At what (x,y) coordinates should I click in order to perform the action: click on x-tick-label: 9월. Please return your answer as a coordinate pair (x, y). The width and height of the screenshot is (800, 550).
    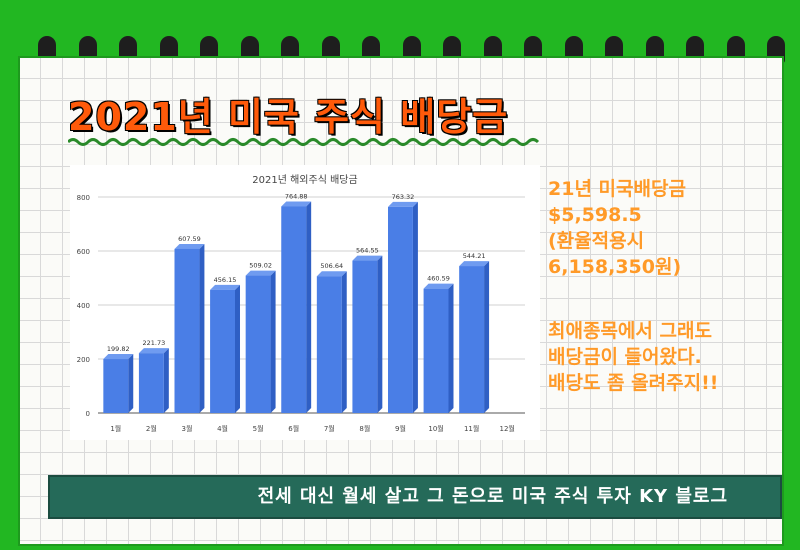
    Looking at the image, I should click on (400, 428).